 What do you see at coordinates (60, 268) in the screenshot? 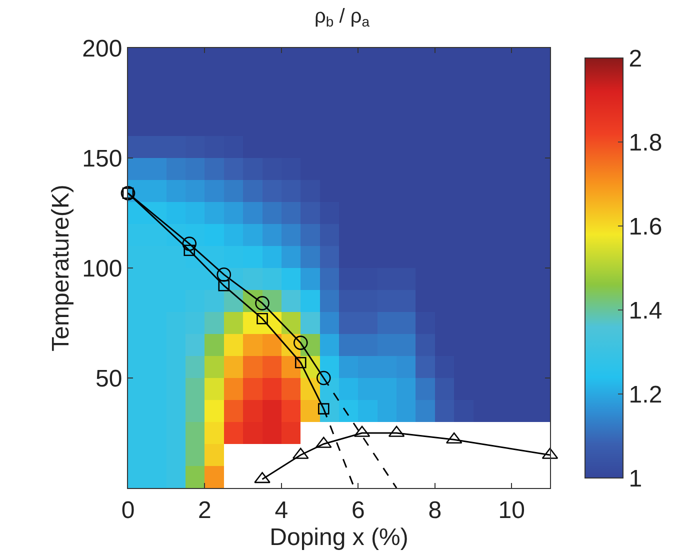
I see `y-axis-title: Temperature(K)` at bounding box center [60, 268].